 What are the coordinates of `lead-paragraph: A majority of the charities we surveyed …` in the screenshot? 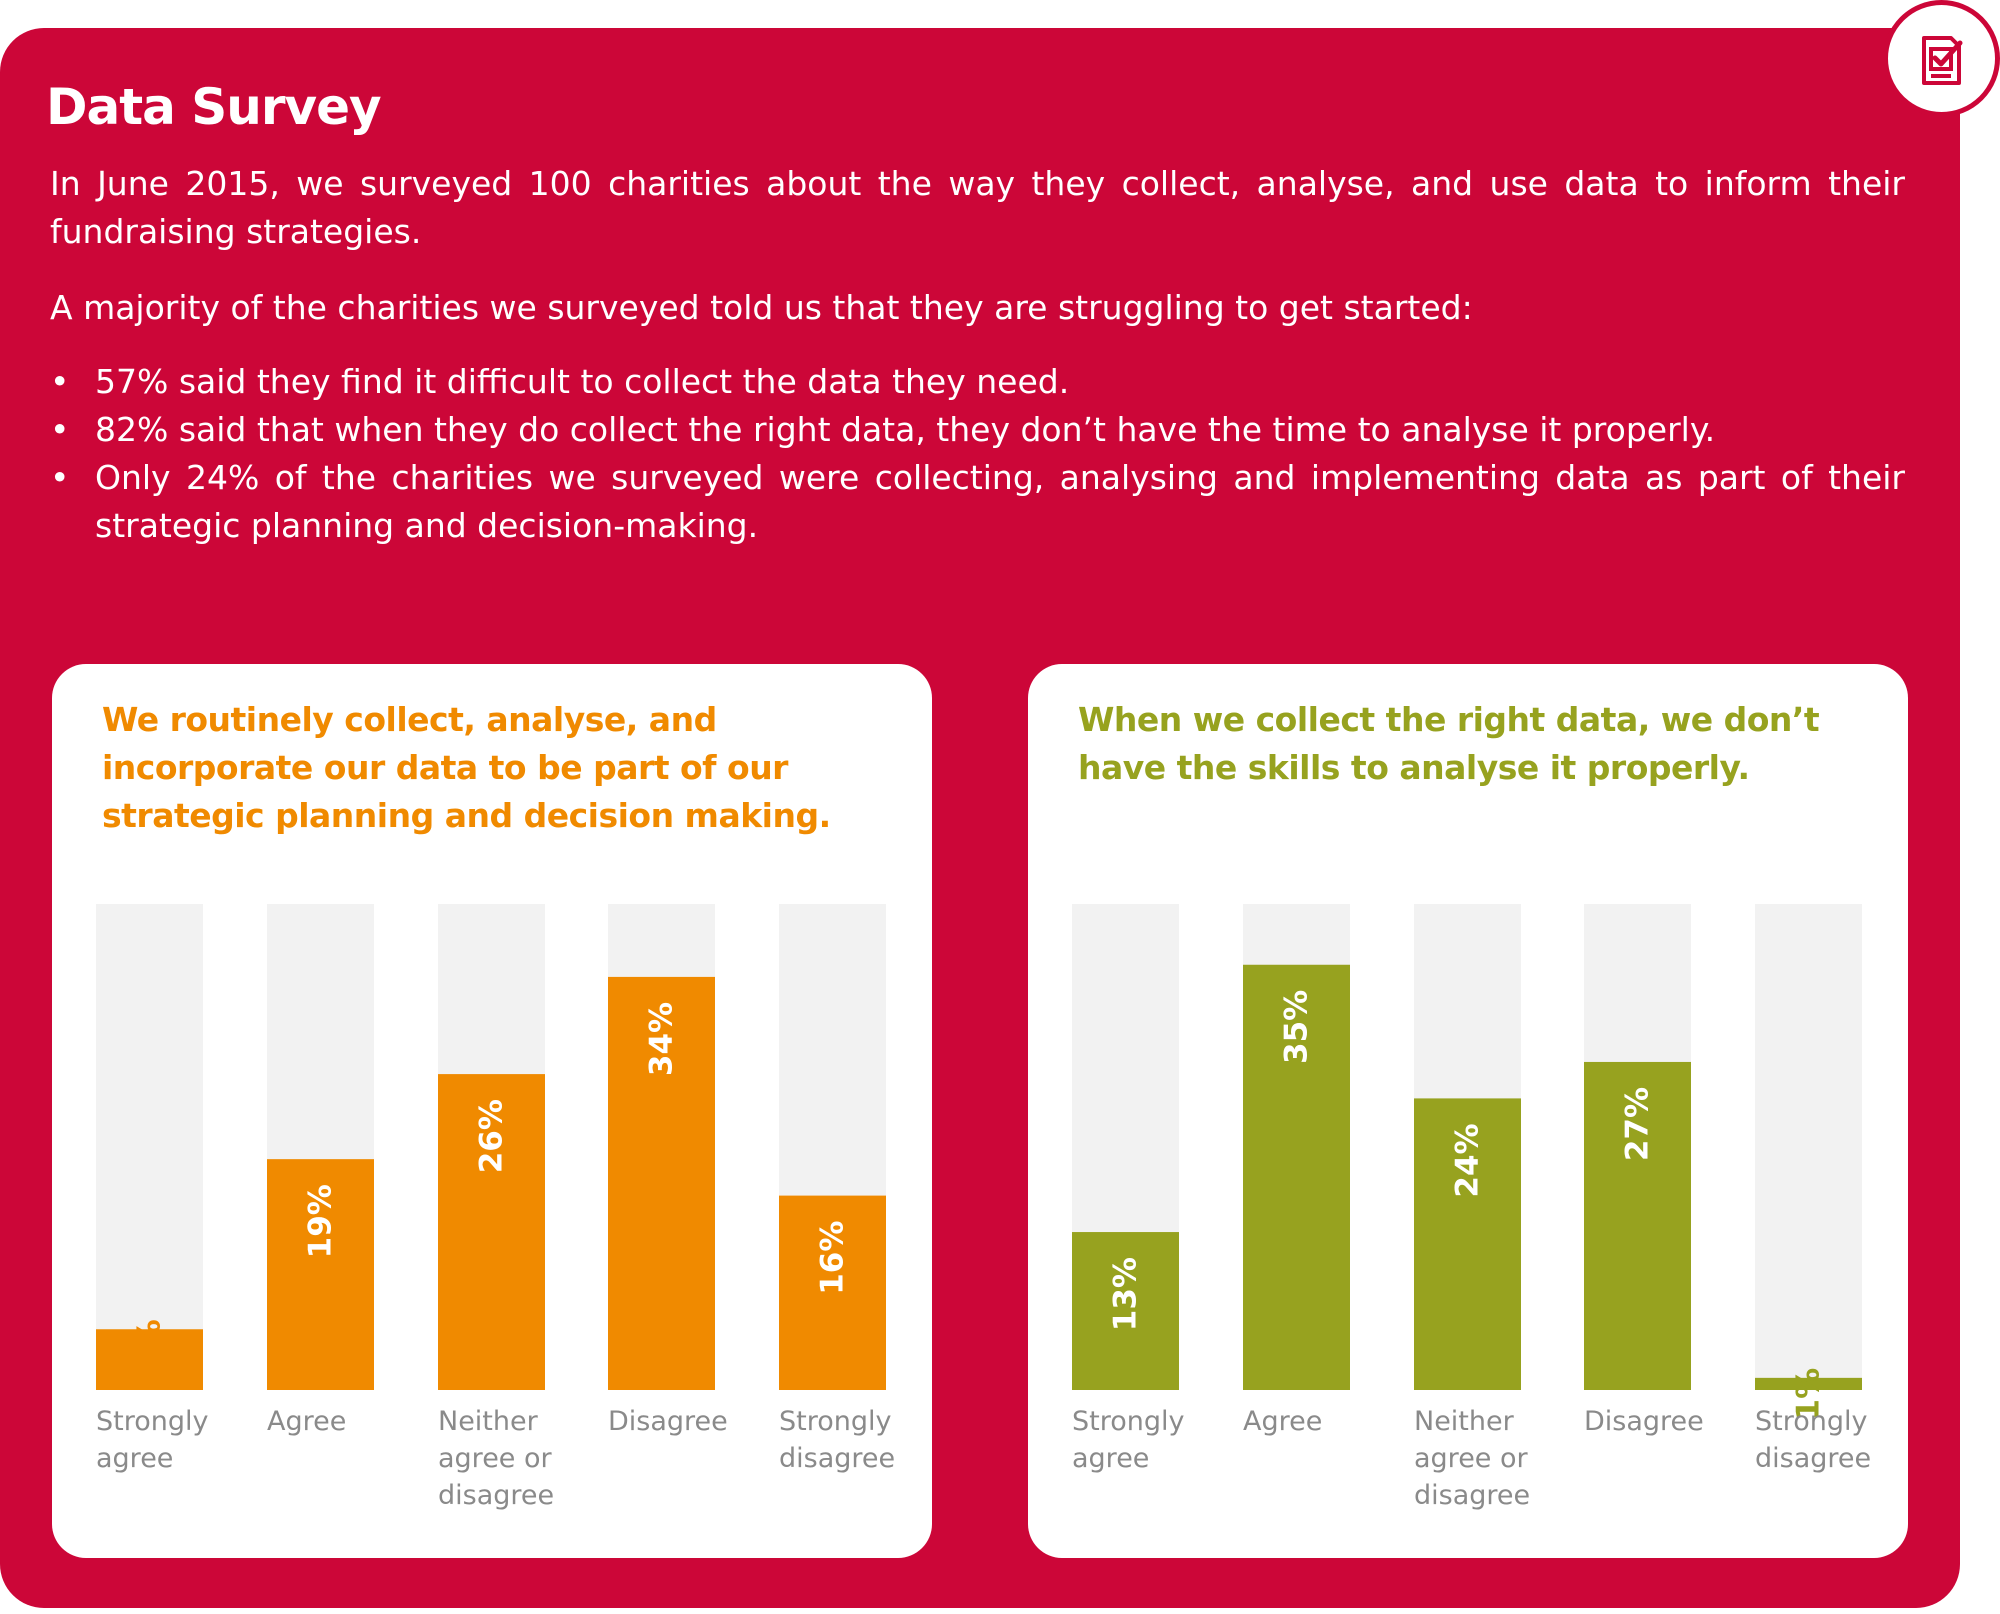 It's located at (761, 307).